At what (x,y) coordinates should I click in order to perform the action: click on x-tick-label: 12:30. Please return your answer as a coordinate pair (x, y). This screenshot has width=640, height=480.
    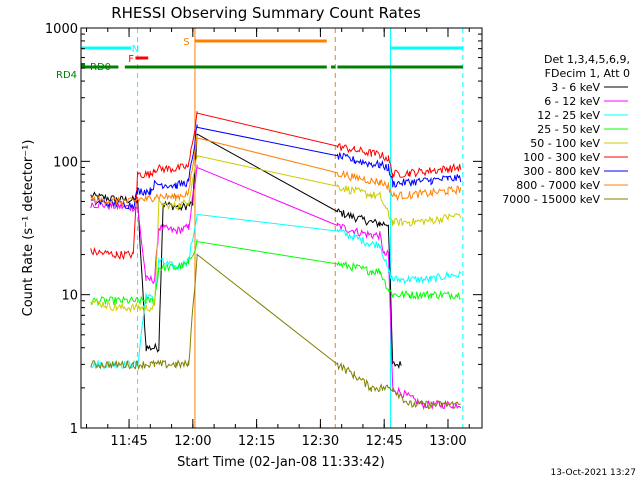
    Looking at the image, I should click on (320, 441).